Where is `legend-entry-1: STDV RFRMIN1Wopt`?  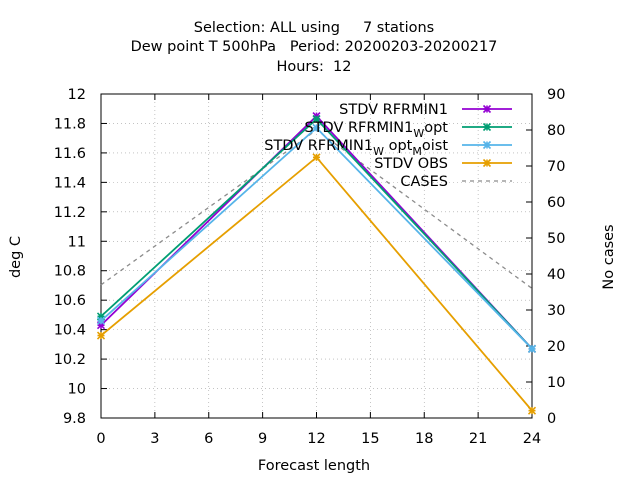
legend-entry-1: STDV RFRMIN1Wopt is located at coordinates (408, 130).